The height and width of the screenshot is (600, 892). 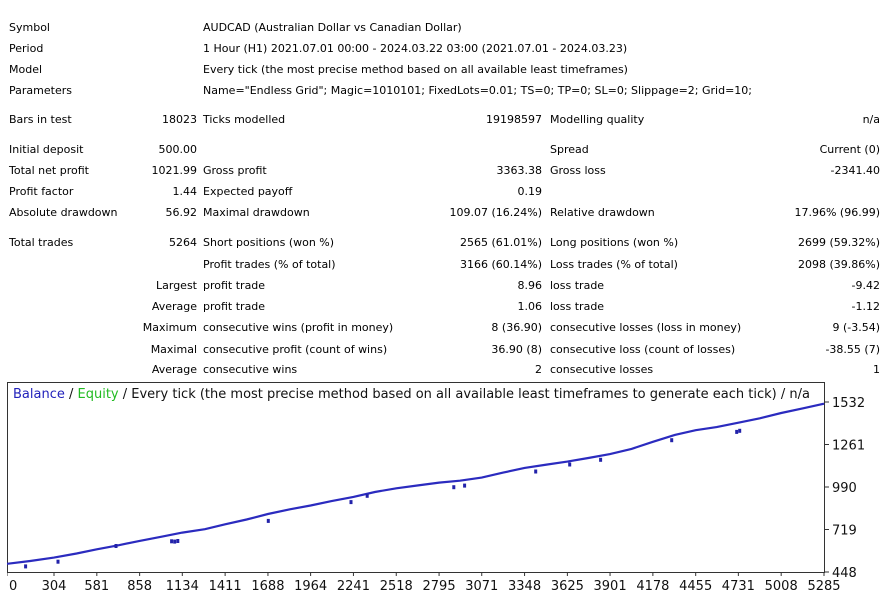 What do you see at coordinates (439, 586) in the screenshot?
I see `x-tick-label: 2795` at bounding box center [439, 586].